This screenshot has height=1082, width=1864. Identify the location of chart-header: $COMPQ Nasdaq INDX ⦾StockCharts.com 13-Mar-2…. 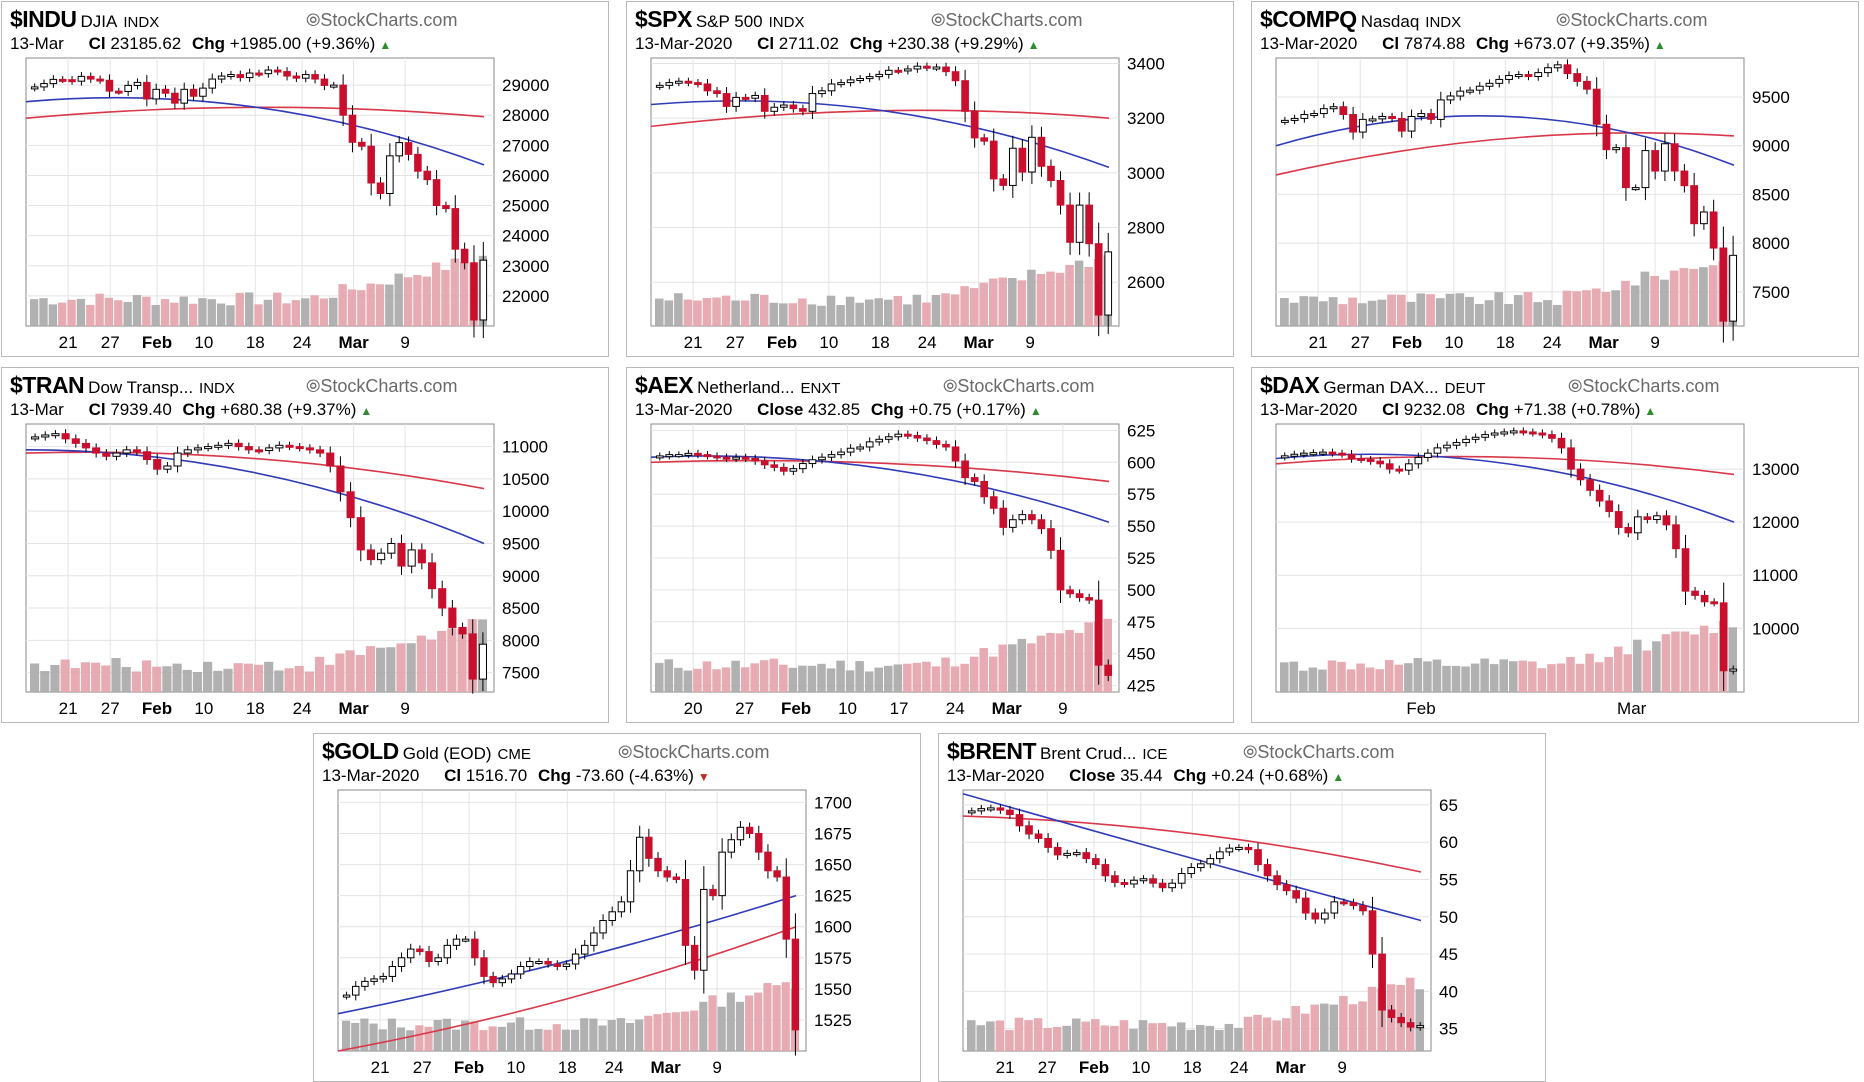
(1555, 32).